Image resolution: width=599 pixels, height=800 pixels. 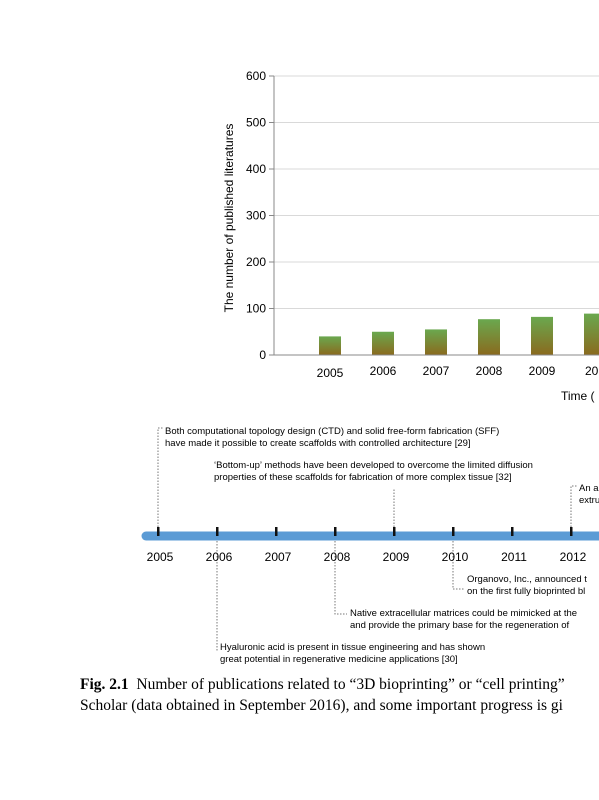 What do you see at coordinates (573, 557) in the screenshot?
I see `timeline-year-label: 2012` at bounding box center [573, 557].